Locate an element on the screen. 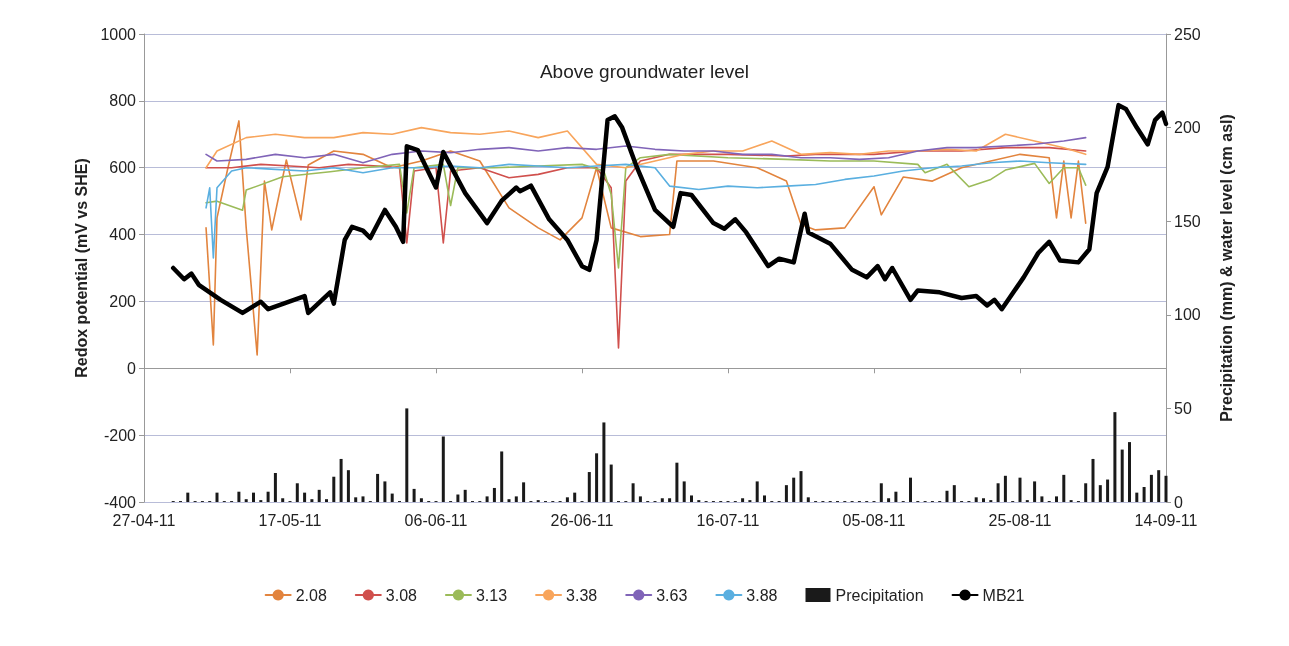 This screenshot has height=646, width=1289. legend-label: Precipitation is located at coordinates (879, 595).